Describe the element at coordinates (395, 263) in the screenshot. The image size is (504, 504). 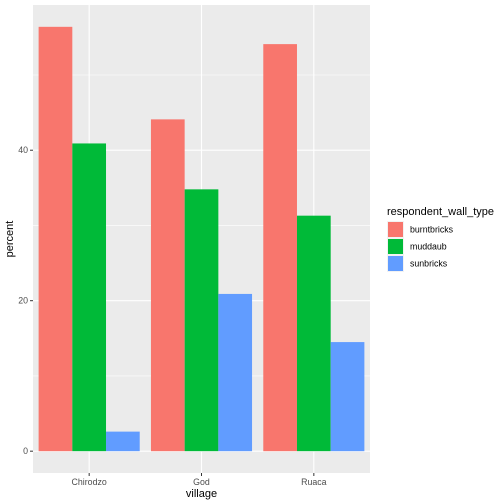
I see `legend-key-sunbricks` at that location.